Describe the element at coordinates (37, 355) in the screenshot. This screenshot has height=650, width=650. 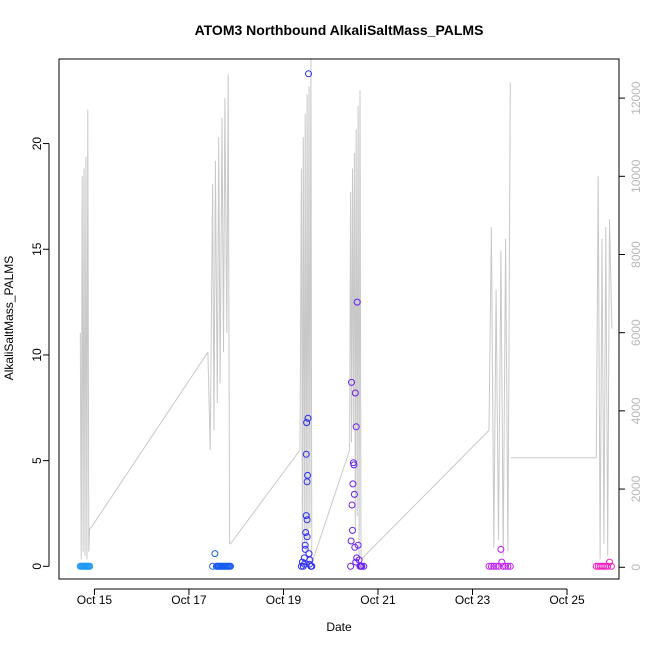
I see `y-tick-label: 10` at that location.